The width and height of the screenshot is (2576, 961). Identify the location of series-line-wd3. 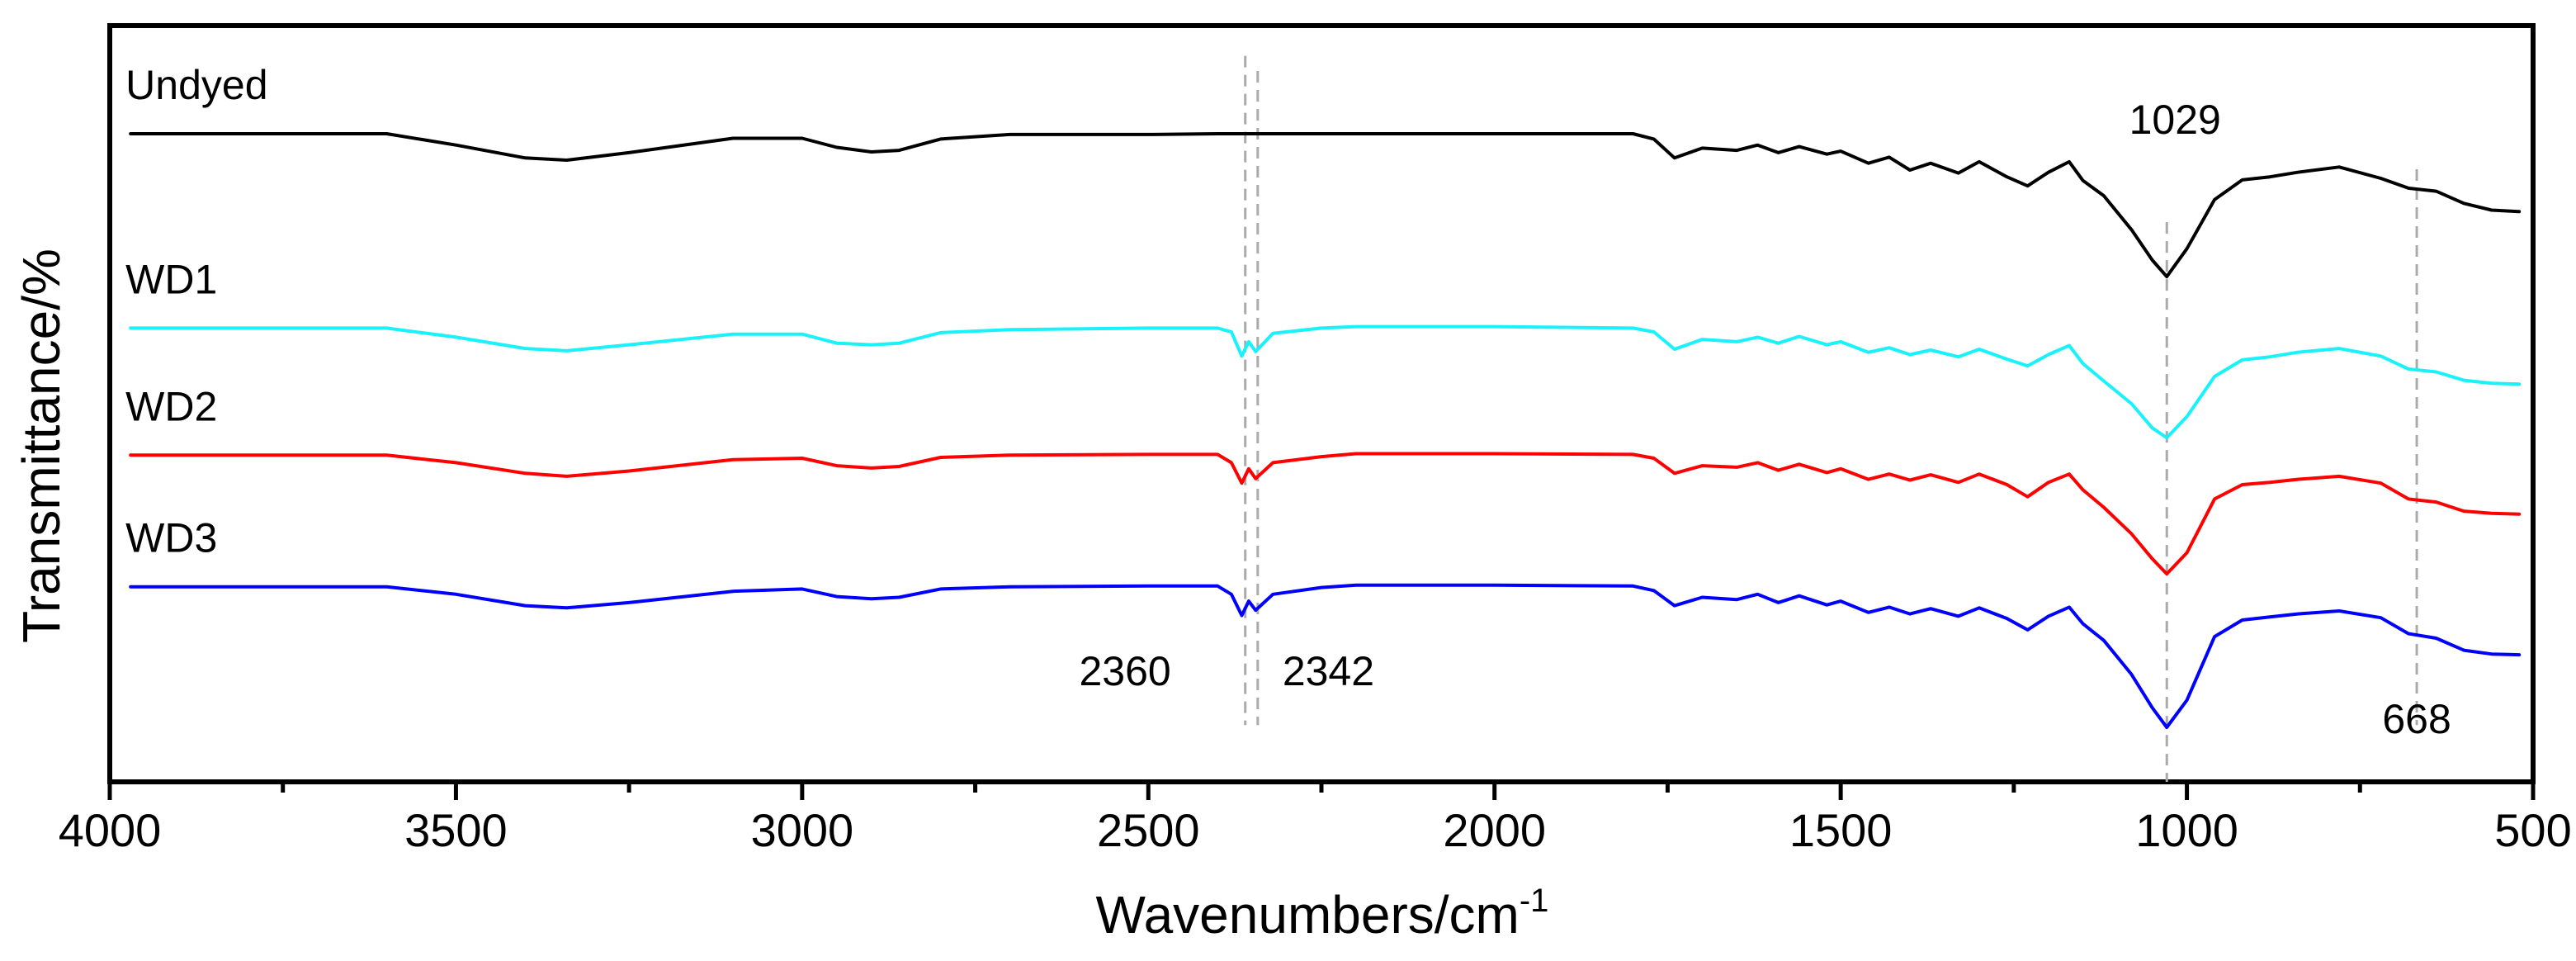
(1325, 656).